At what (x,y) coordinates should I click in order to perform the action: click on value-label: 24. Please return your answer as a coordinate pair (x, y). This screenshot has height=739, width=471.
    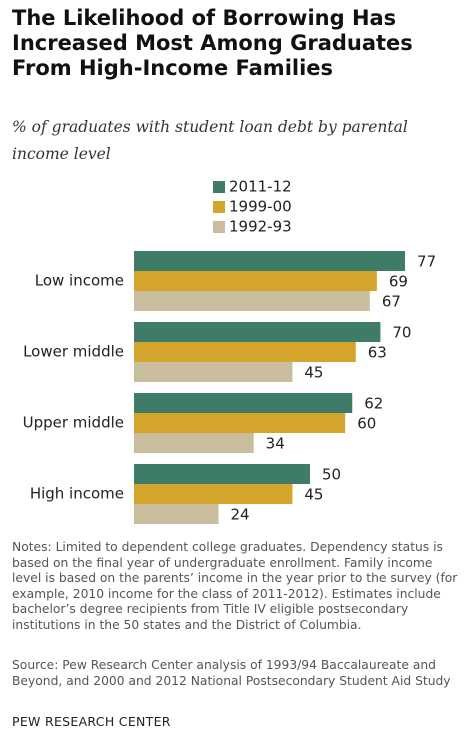
    Looking at the image, I should click on (239, 515).